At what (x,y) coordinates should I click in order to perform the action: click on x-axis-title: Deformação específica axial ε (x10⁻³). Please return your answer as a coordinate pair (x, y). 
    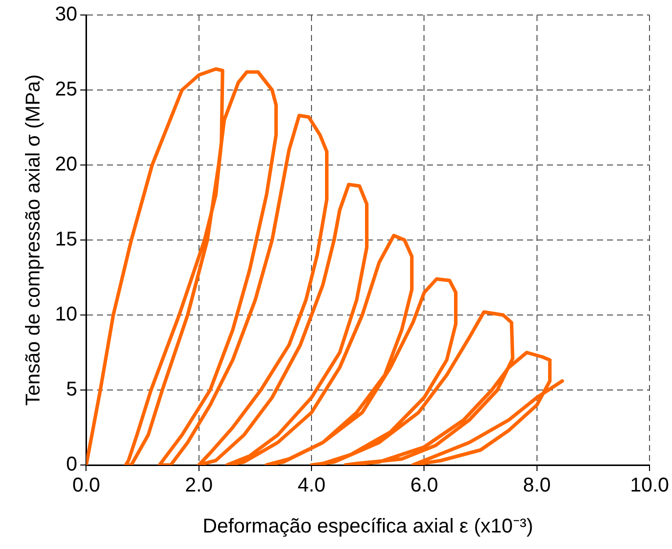
    Looking at the image, I should click on (368, 527).